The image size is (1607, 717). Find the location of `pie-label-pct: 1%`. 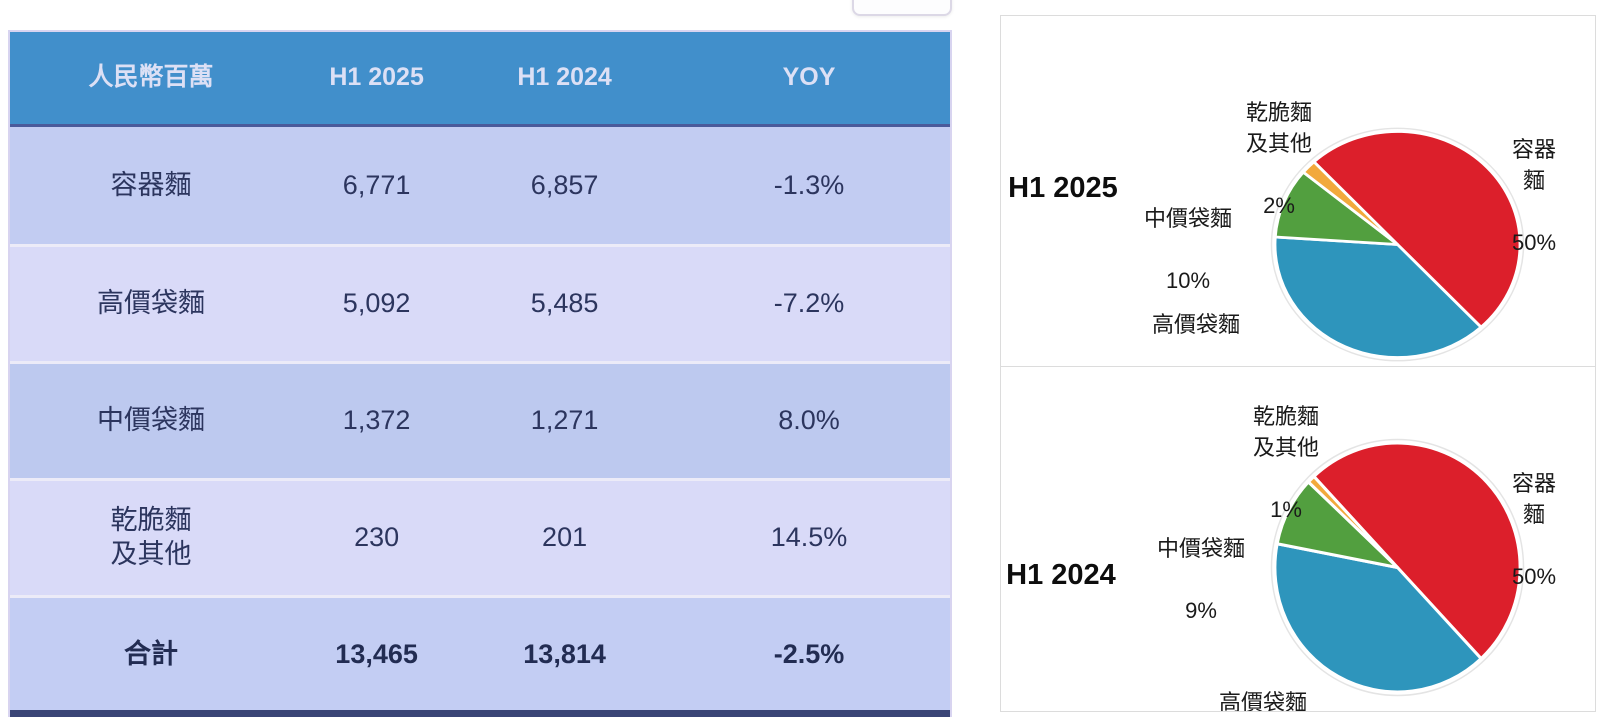

pie-label-pct: 1% is located at coordinates (1286, 509).